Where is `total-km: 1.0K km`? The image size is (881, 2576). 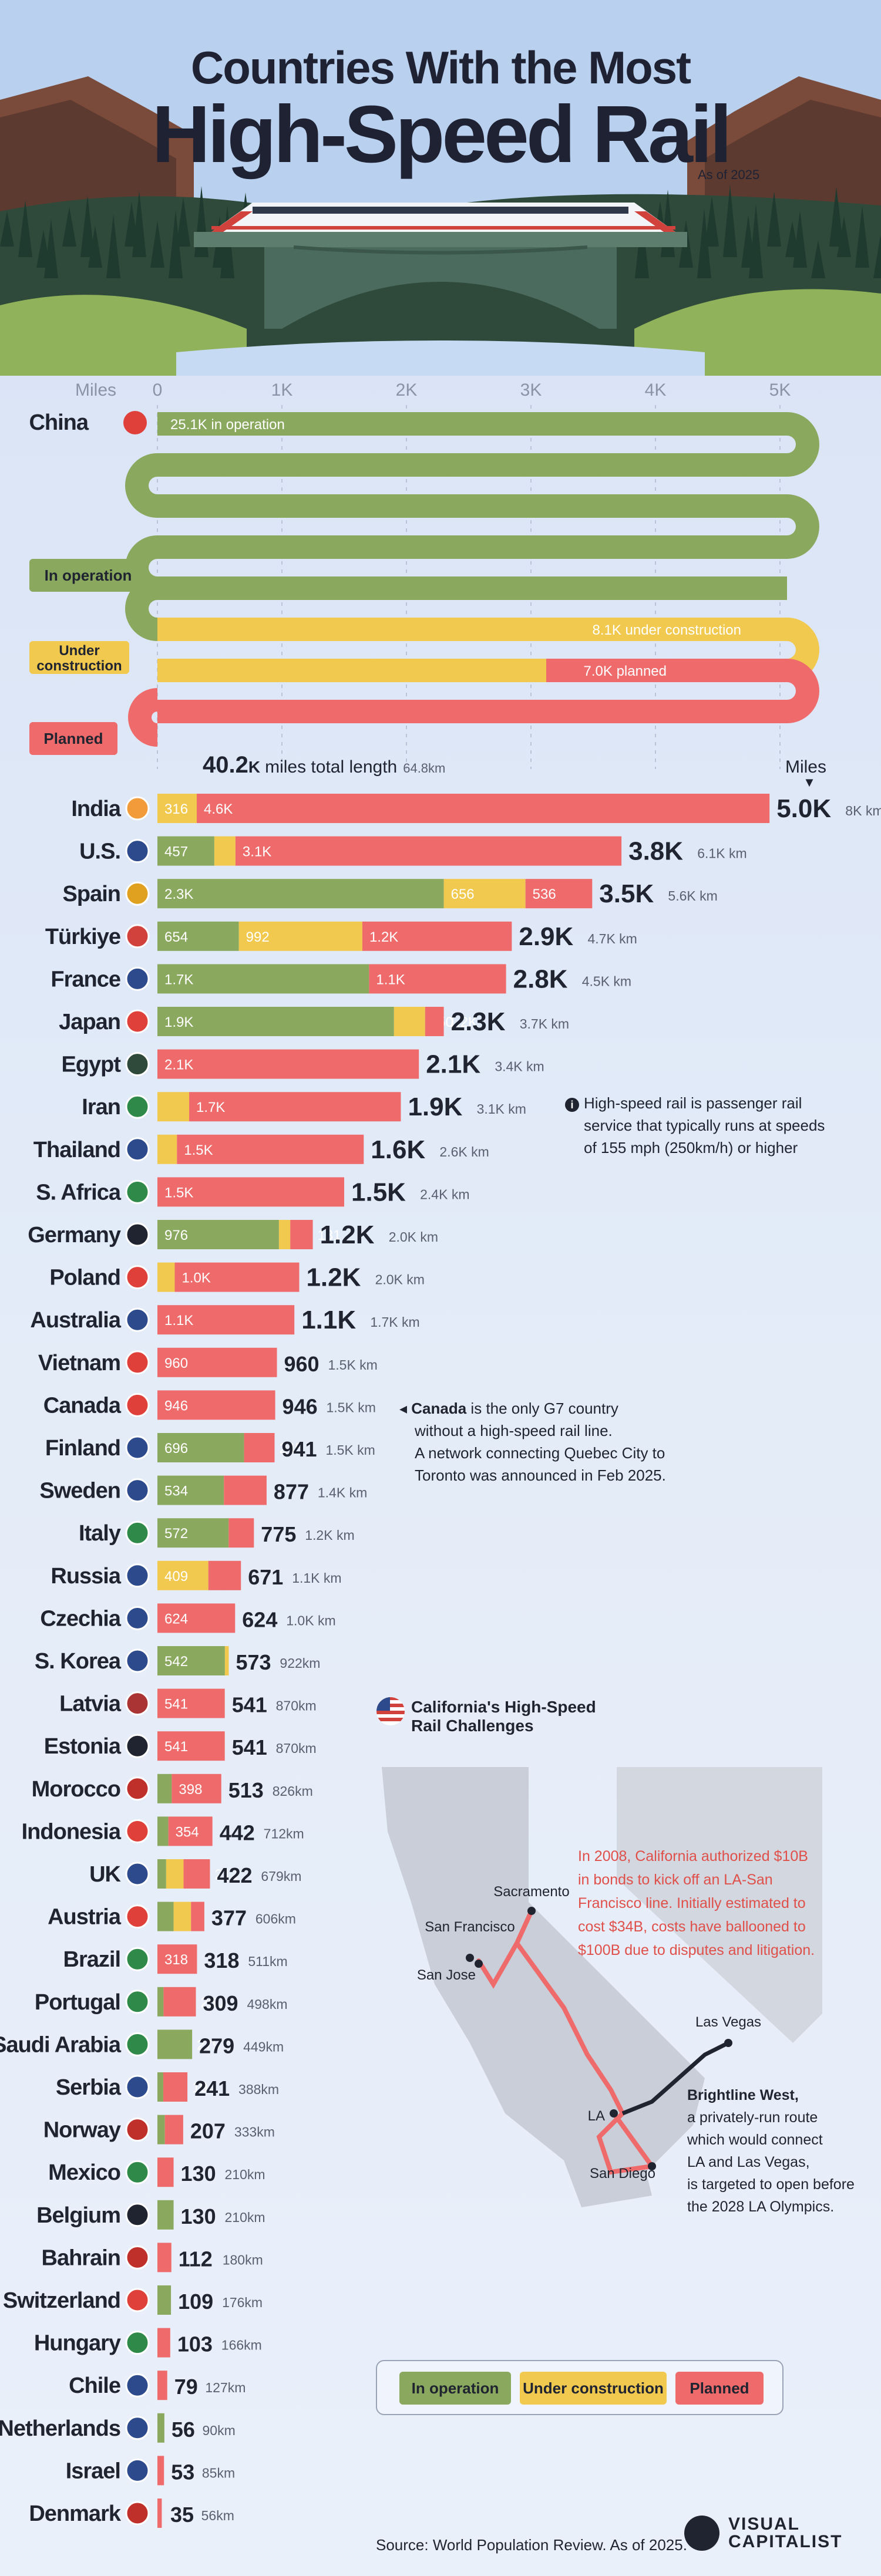
total-km: 1.0K km is located at coordinates (311, 1620).